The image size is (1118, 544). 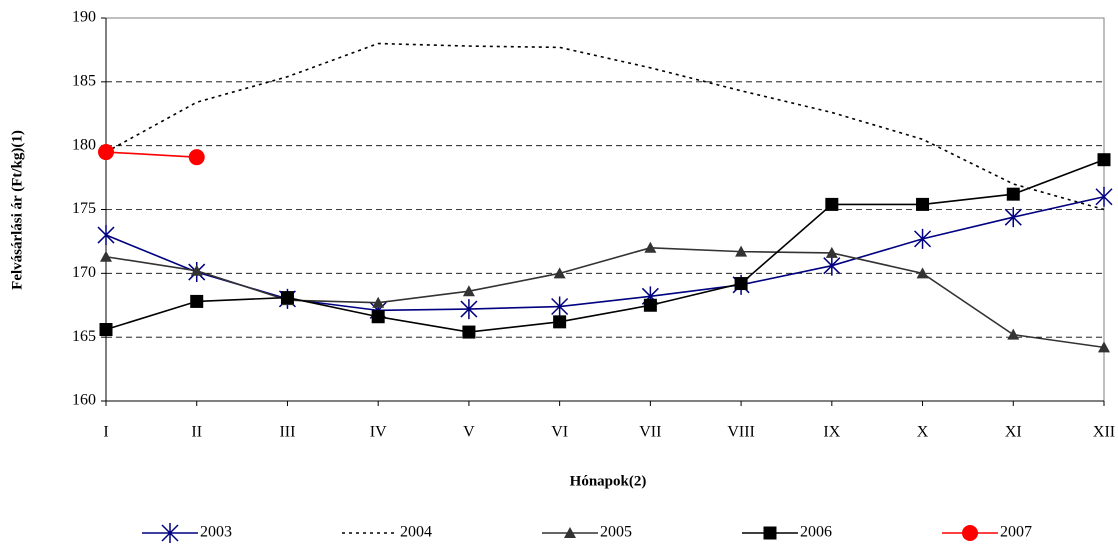 I want to click on y-tick-label: 170, so click(x=84, y=272).